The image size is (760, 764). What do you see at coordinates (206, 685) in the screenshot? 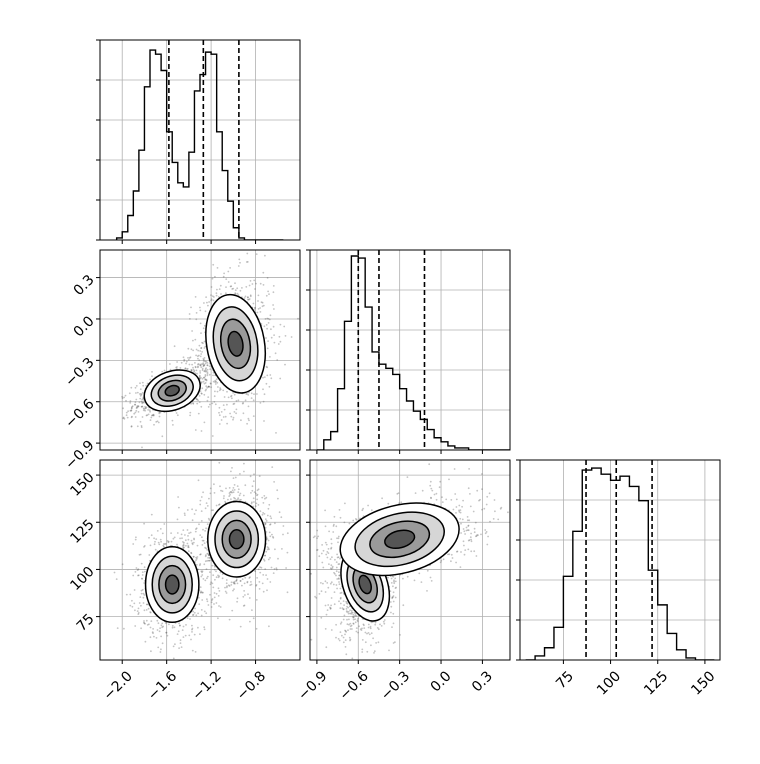
I see `x-tick-label: −1.2` at bounding box center [206, 685].